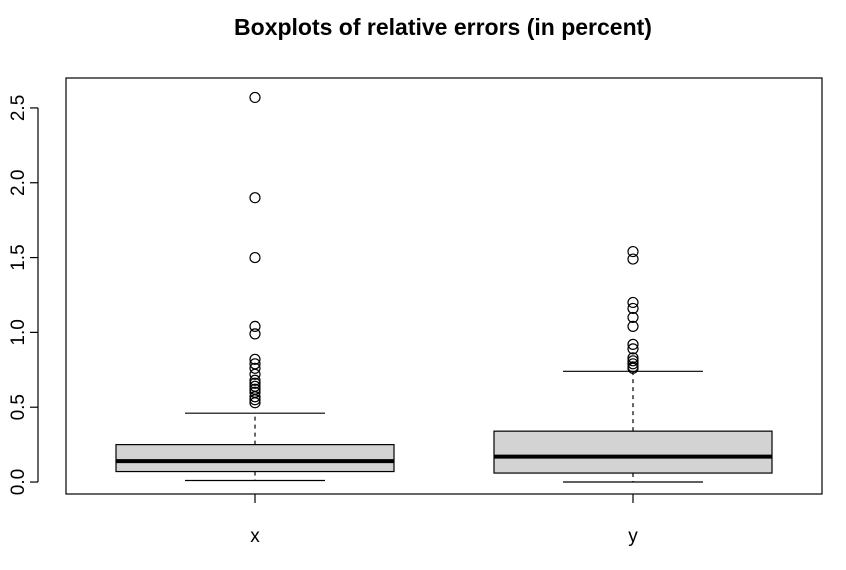  Describe the element at coordinates (255, 536) in the screenshot. I see `x-tick-label-0: x` at that location.